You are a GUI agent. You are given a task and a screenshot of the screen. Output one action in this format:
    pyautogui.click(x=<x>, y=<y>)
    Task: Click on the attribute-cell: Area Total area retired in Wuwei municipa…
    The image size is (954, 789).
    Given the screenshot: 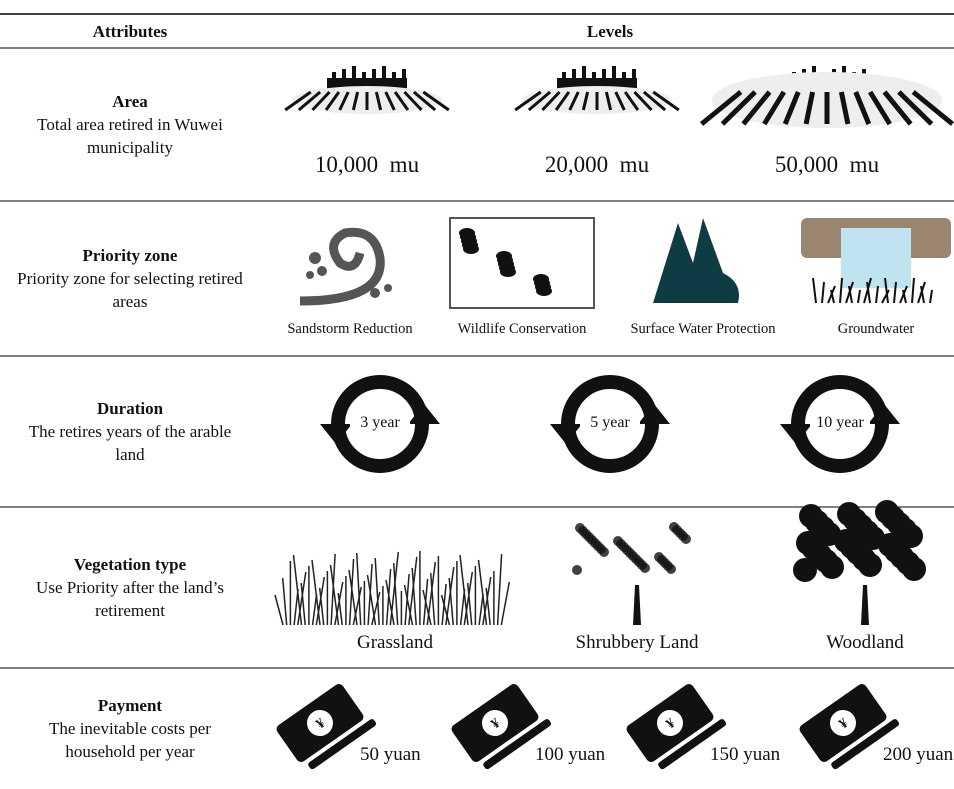 What is the action you would take?
    pyautogui.click(x=130, y=124)
    